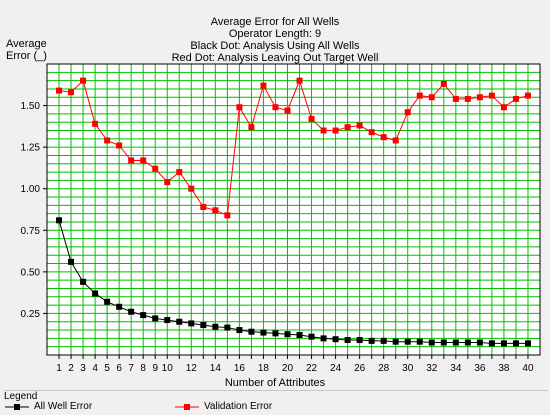 This screenshot has width=550, height=415. Describe the element at coordinates (275, 46) in the screenshot. I see `chart-subtitle-black-dot: Black Dot: Analysis Using All Wells` at that location.